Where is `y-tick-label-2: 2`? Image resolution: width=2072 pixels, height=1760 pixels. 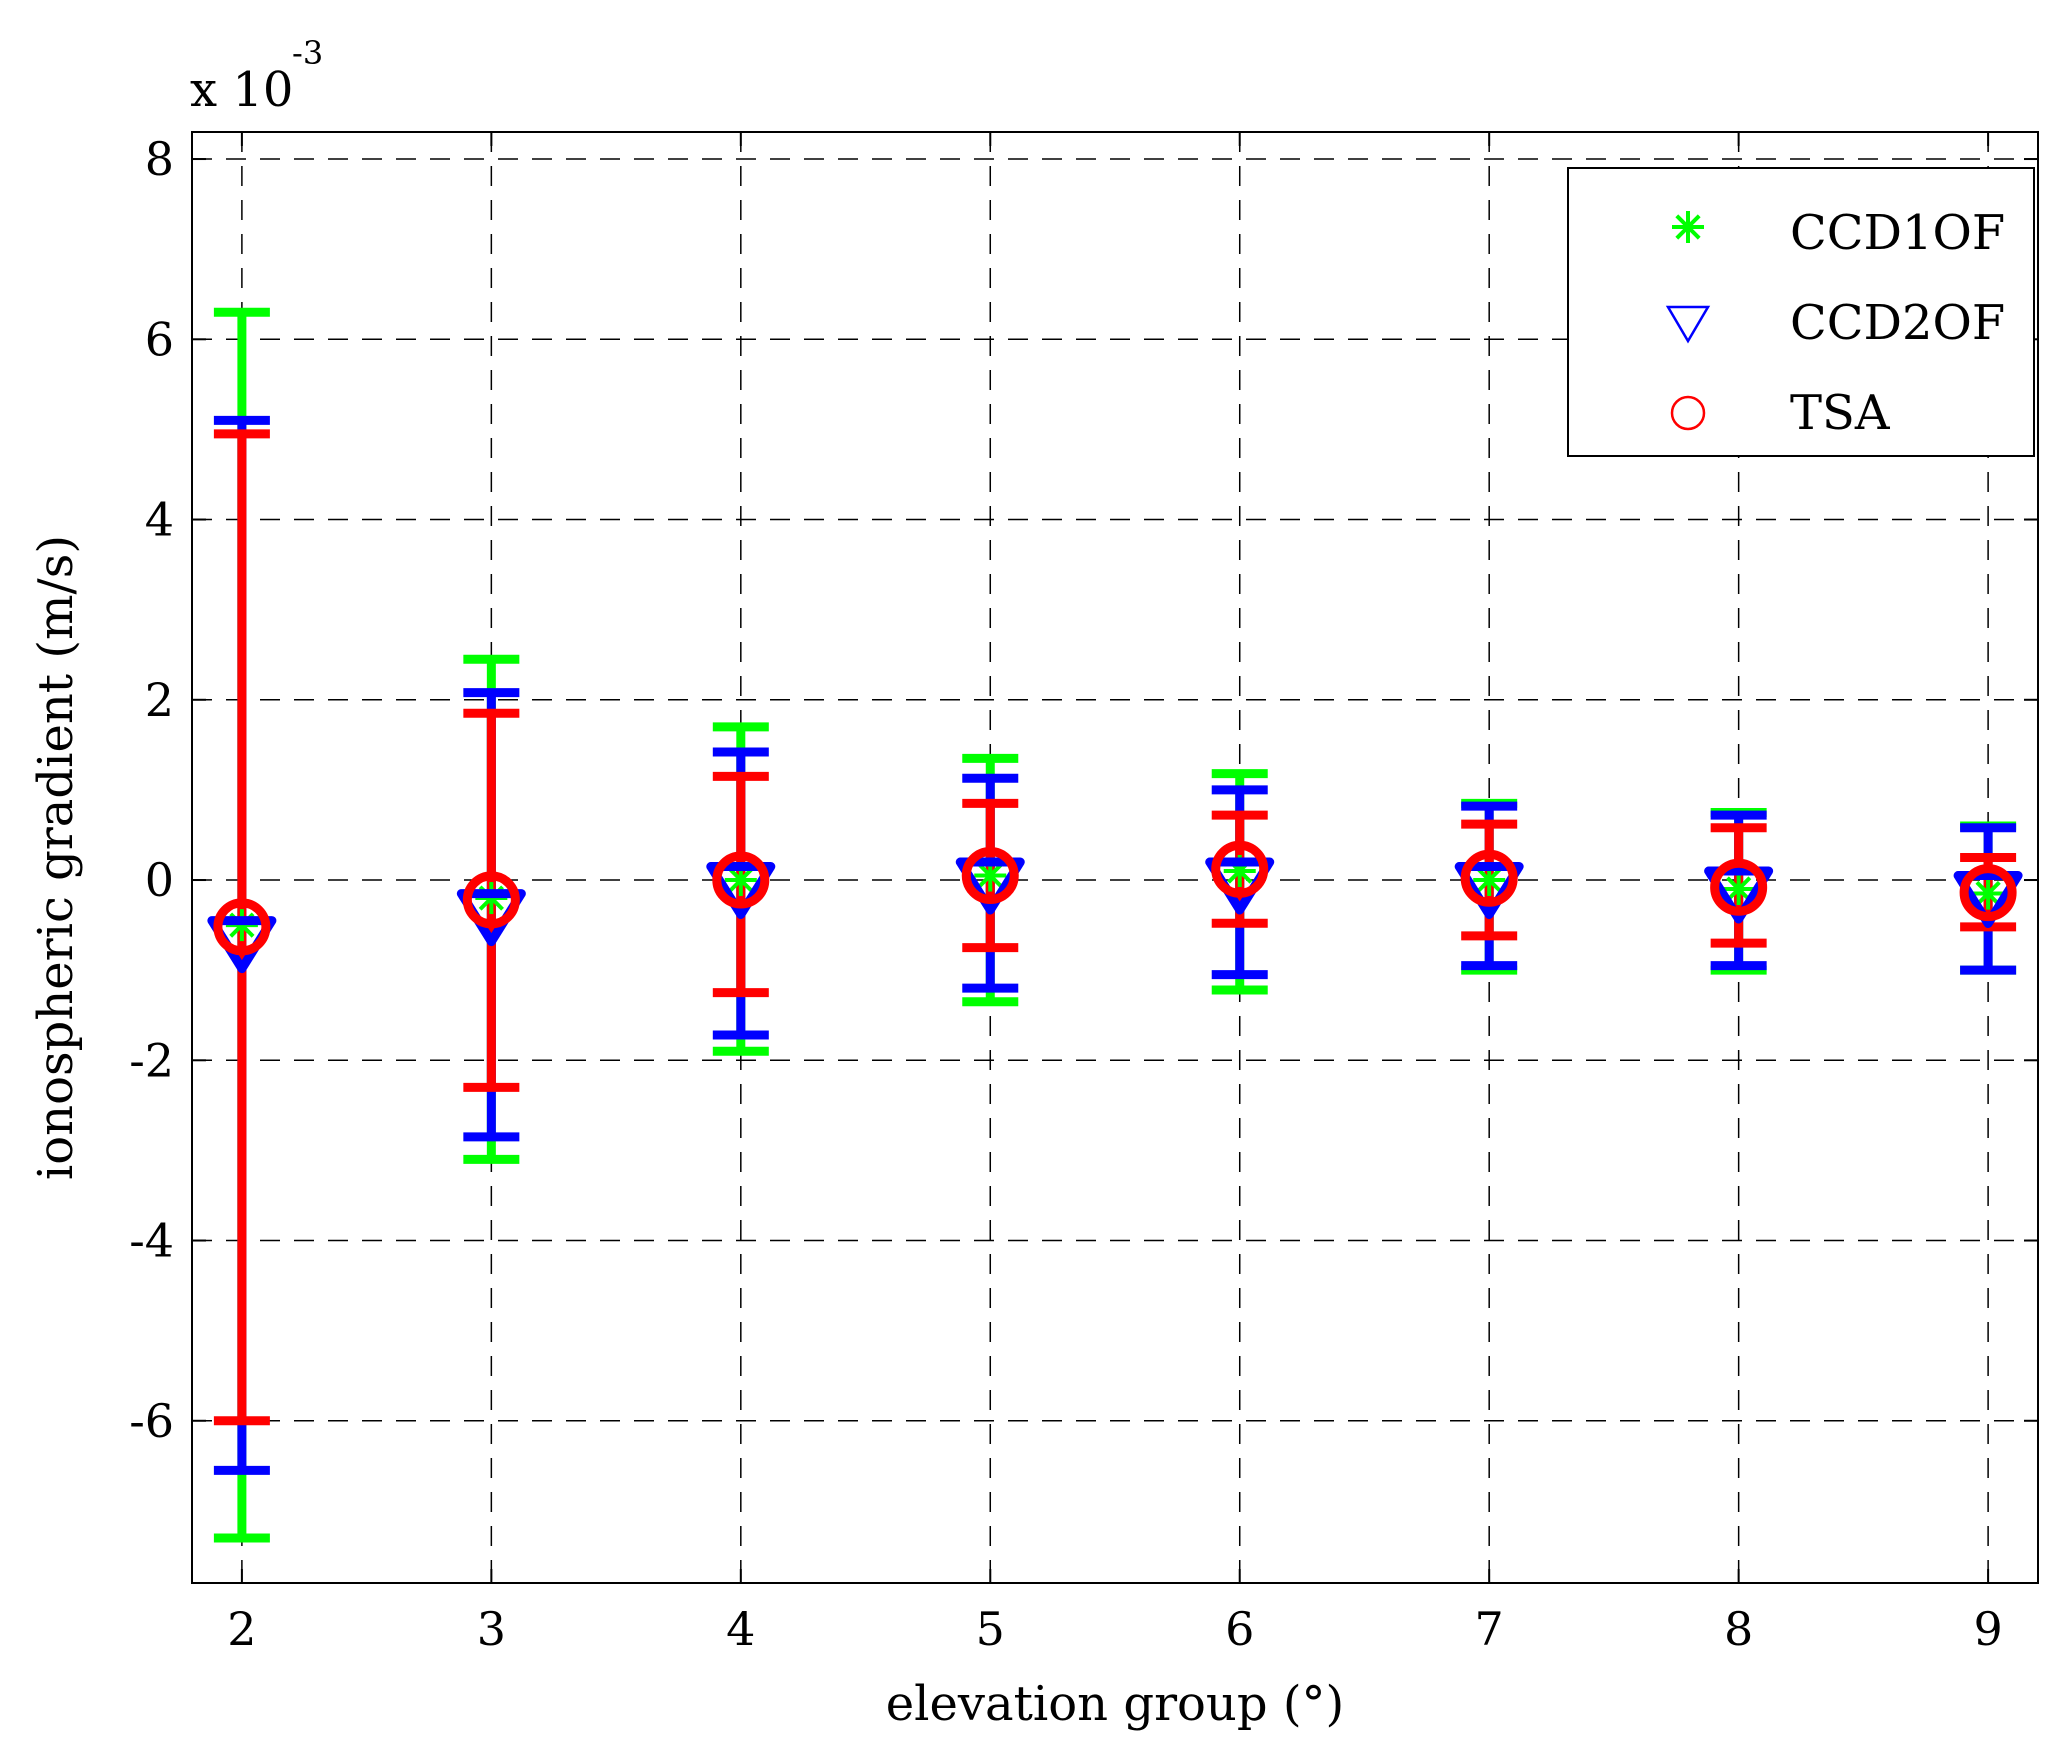 y-tick-label-2: 2 is located at coordinates (159, 700).